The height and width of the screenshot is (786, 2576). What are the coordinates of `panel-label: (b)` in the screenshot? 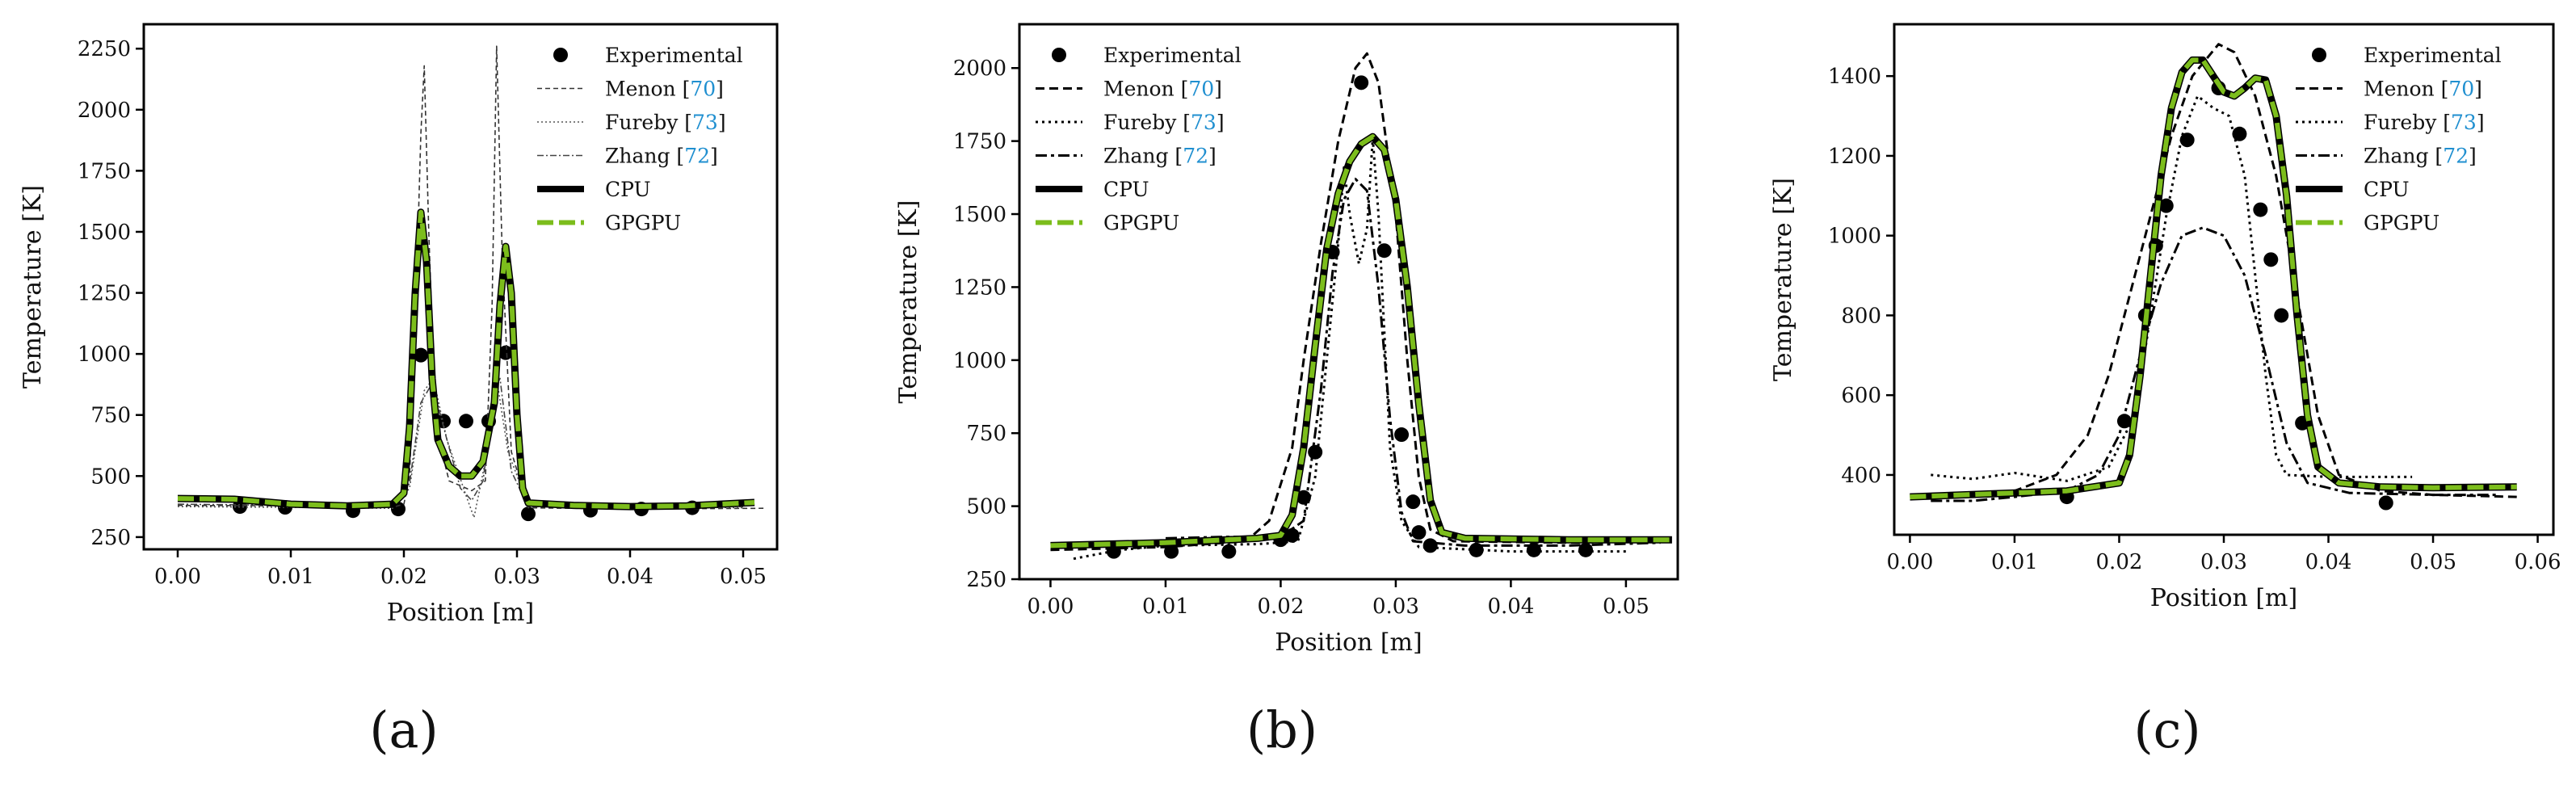 It's located at (1282, 730).